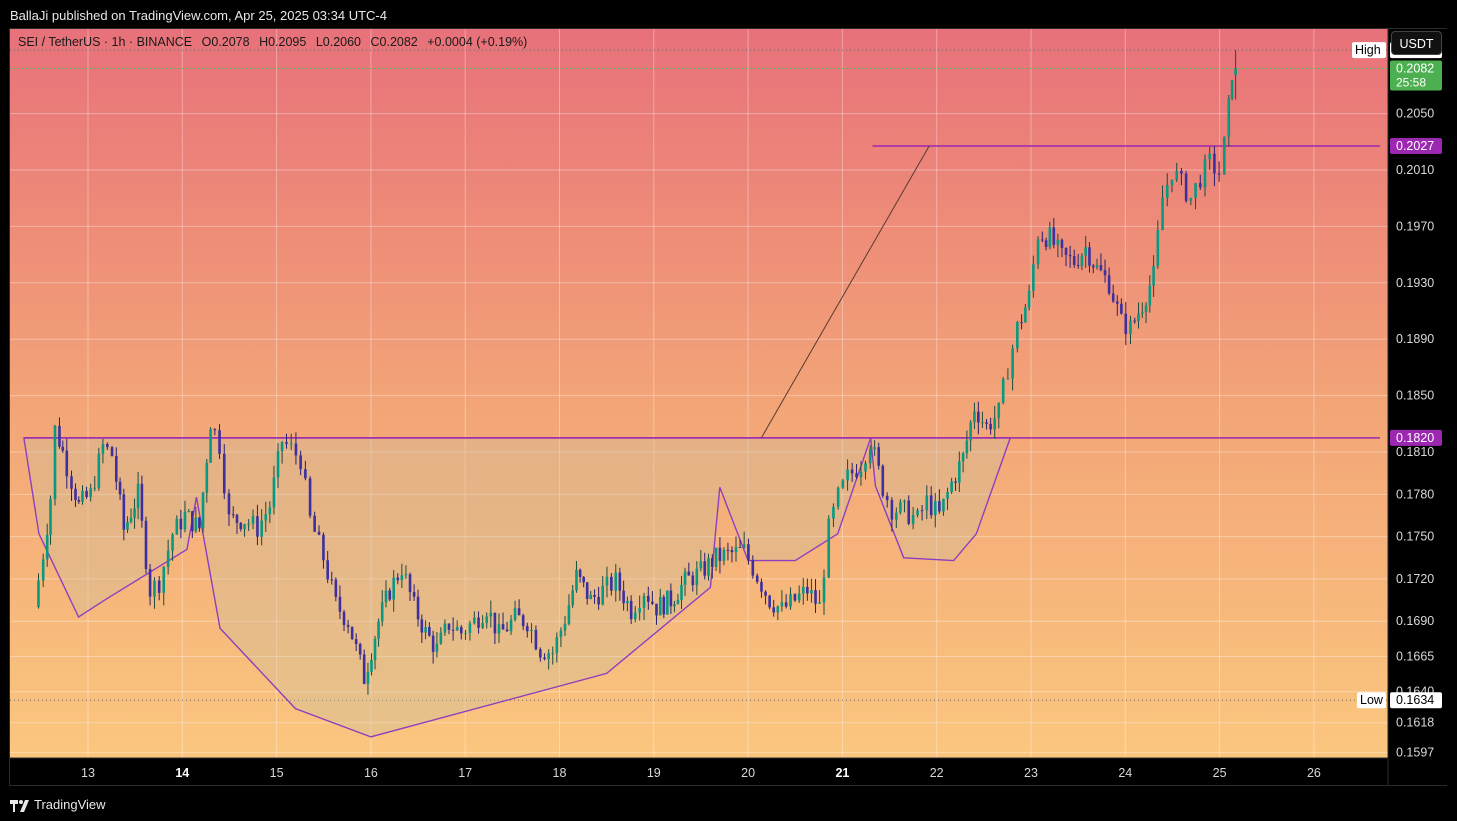  I want to click on x-tick-label: 23, so click(1031, 773).